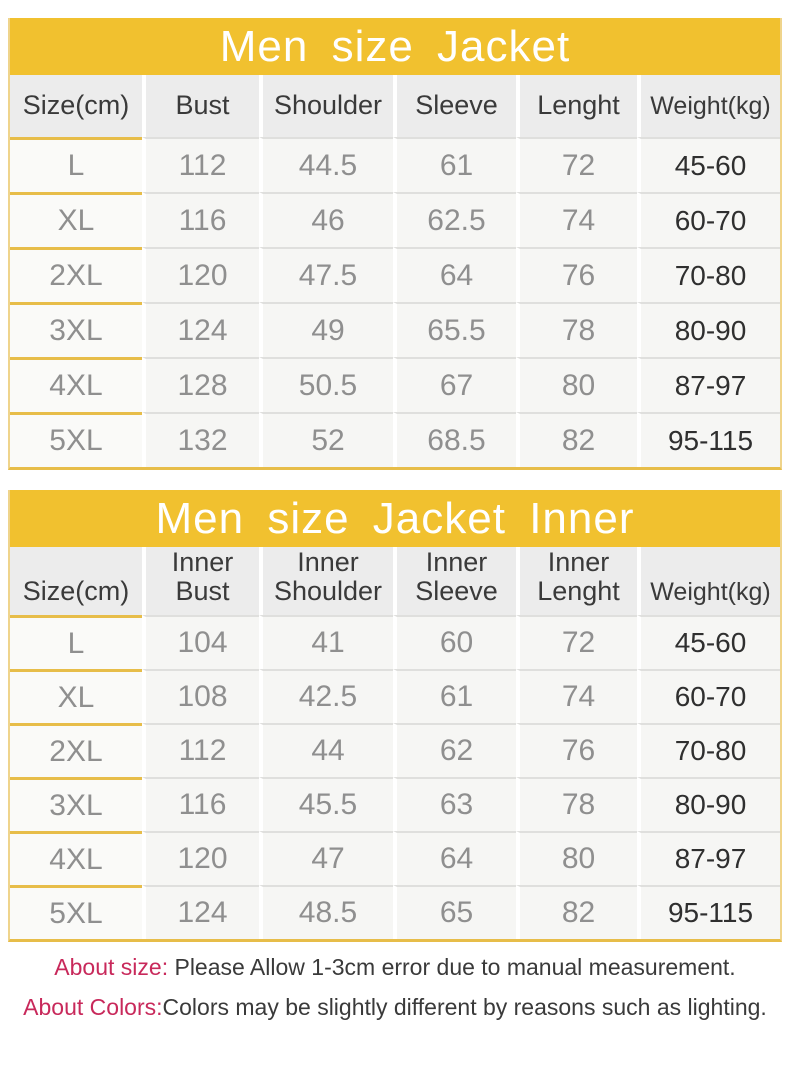 The image size is (790, 1065). What do you see at coordinates (326, 219) in the screenshot?
I see `measurement-cell: 46` at bounding box center [326, 219].